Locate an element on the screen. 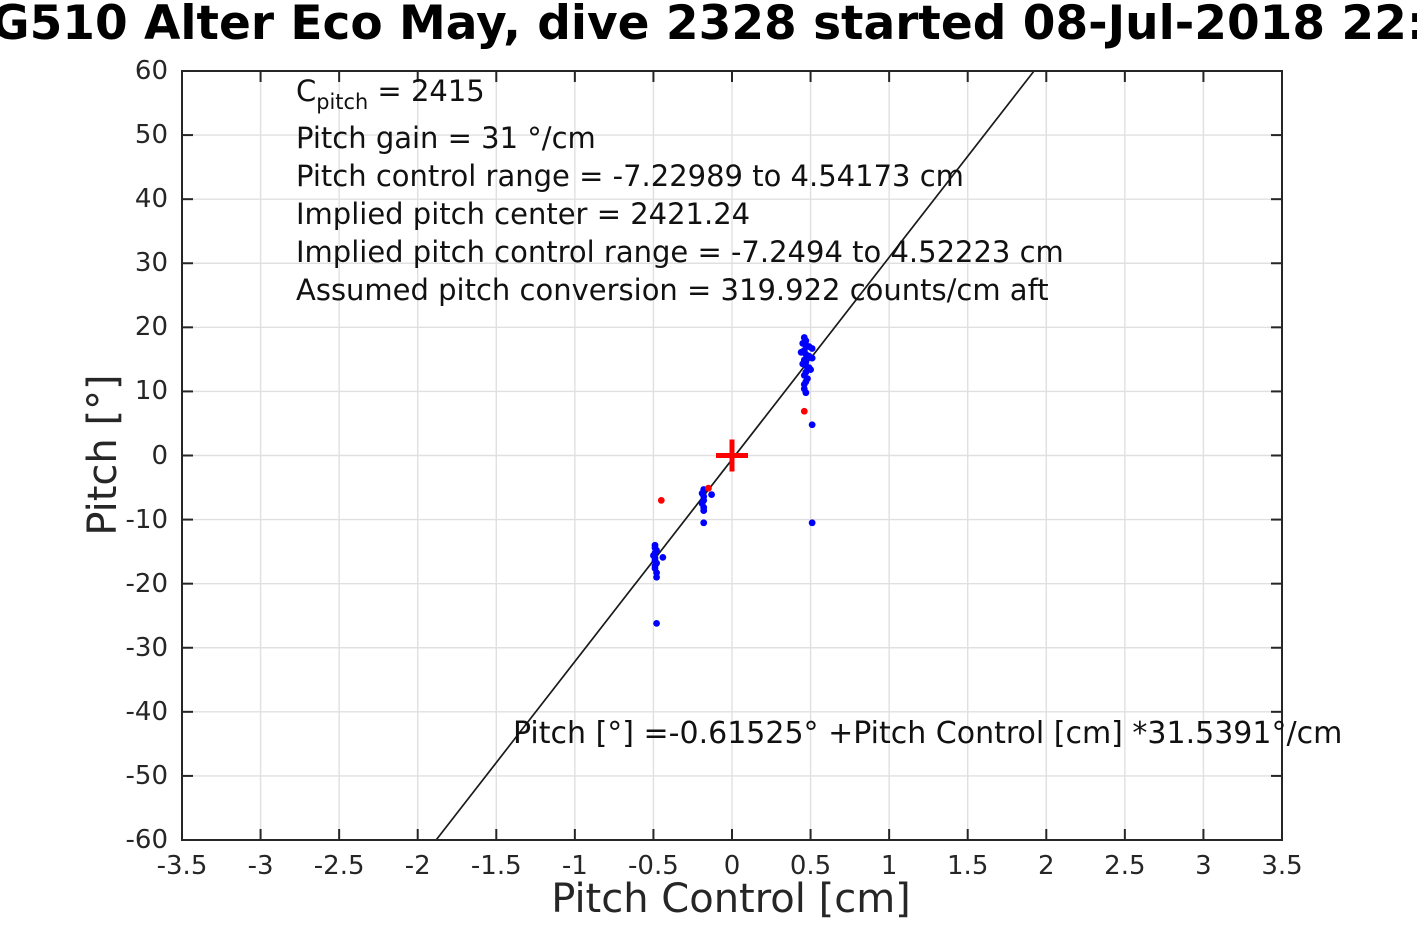 The height and width of the screenshot is (945, 1417). x-tick-label: -1 is located at coordinates (574, 866).